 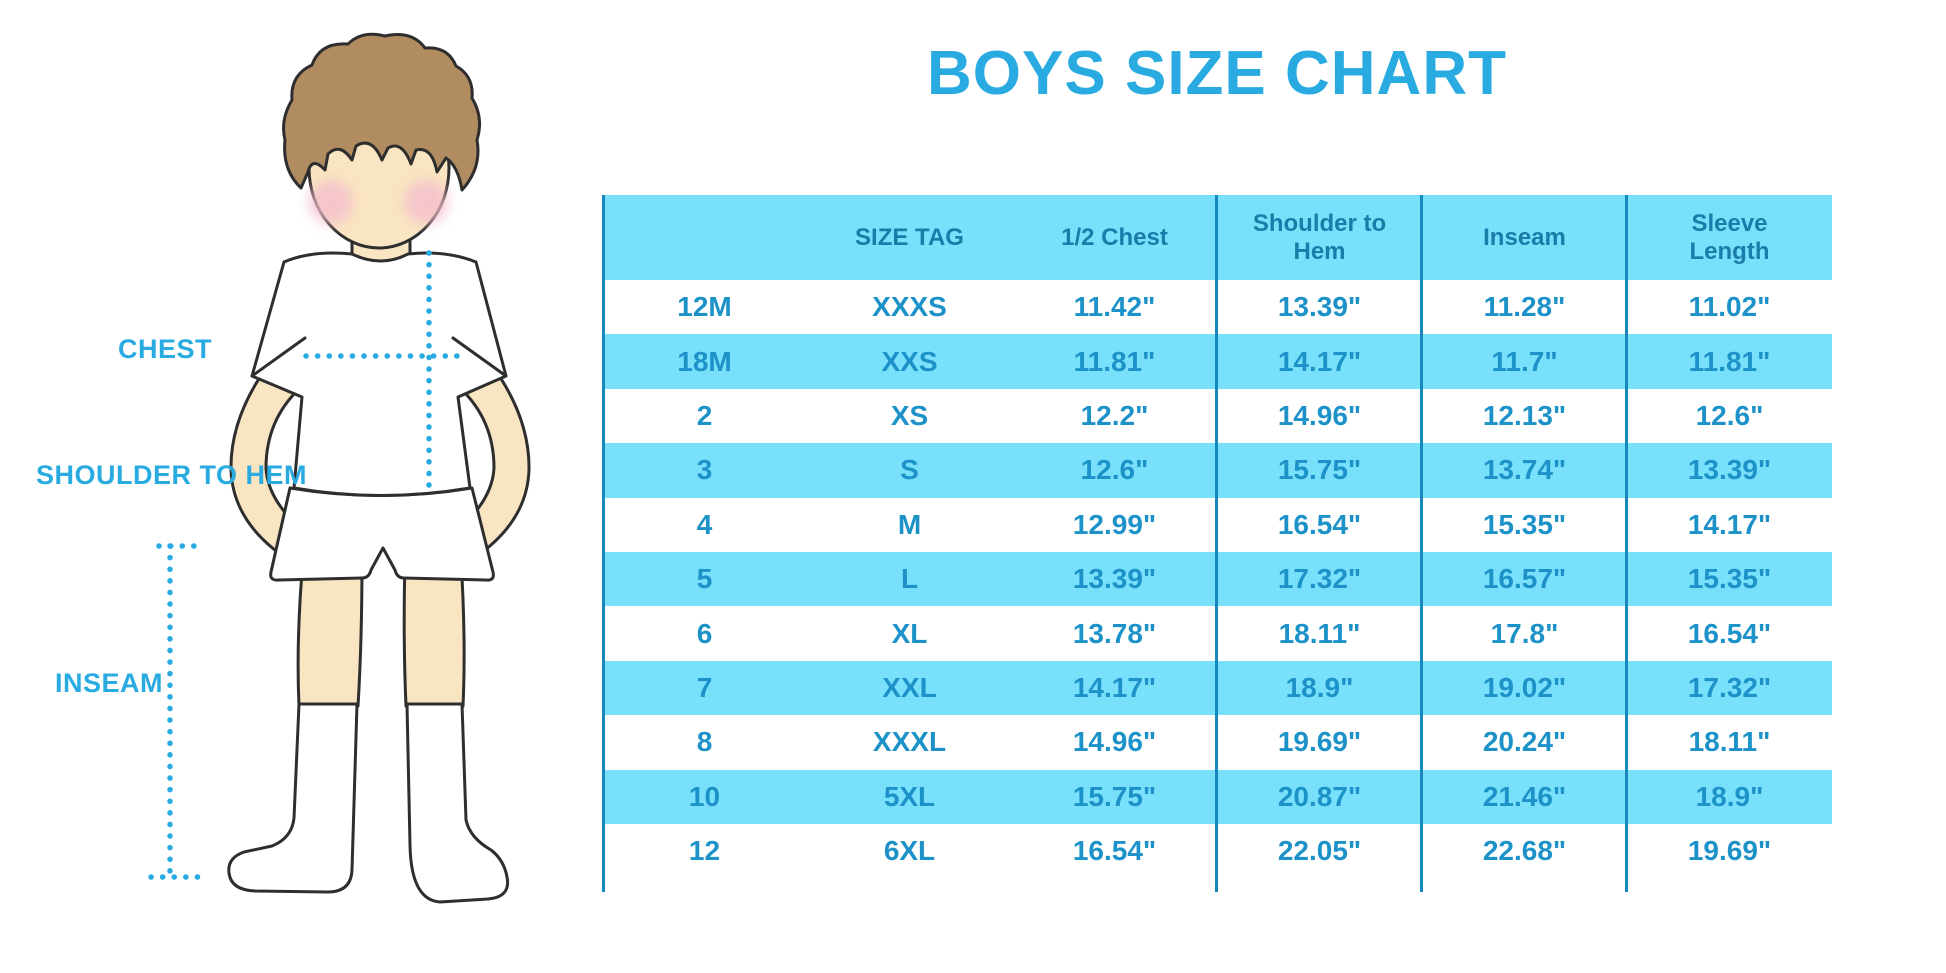 I want to click on table-cell: 11.28", so click(x=1524, y=307).